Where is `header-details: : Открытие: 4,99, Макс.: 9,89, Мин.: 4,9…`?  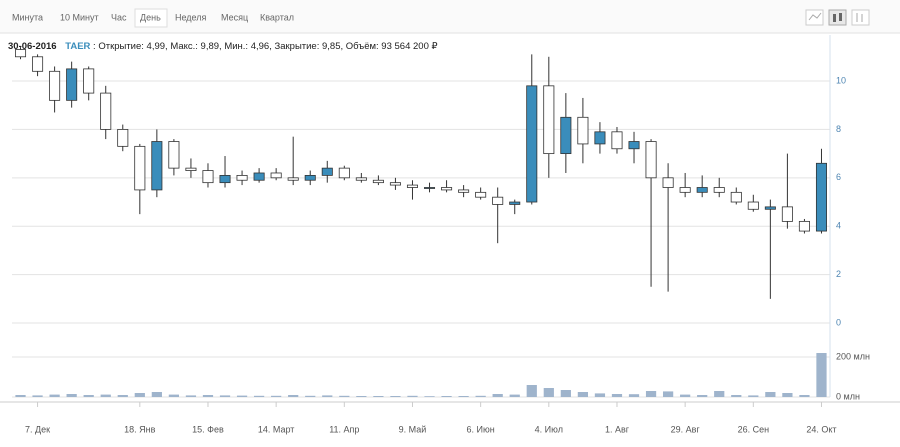 header-details: : Открытие: 4,99, Макс.: 9,89, Мин.: 4,9… is located at coordinates (265, 46).